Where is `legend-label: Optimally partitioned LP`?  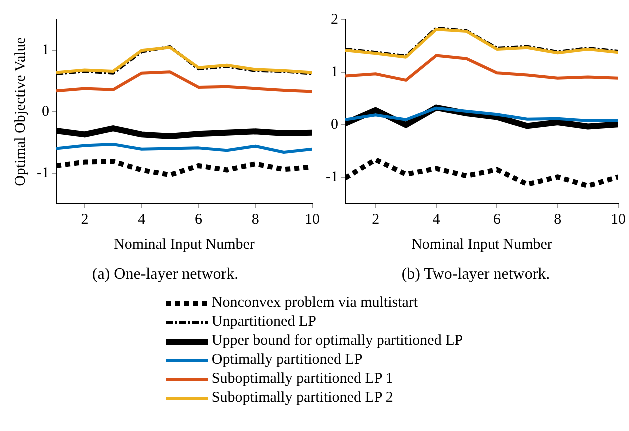 legend-label: Optimally partitioned LP is located at coordinates (287, 360).